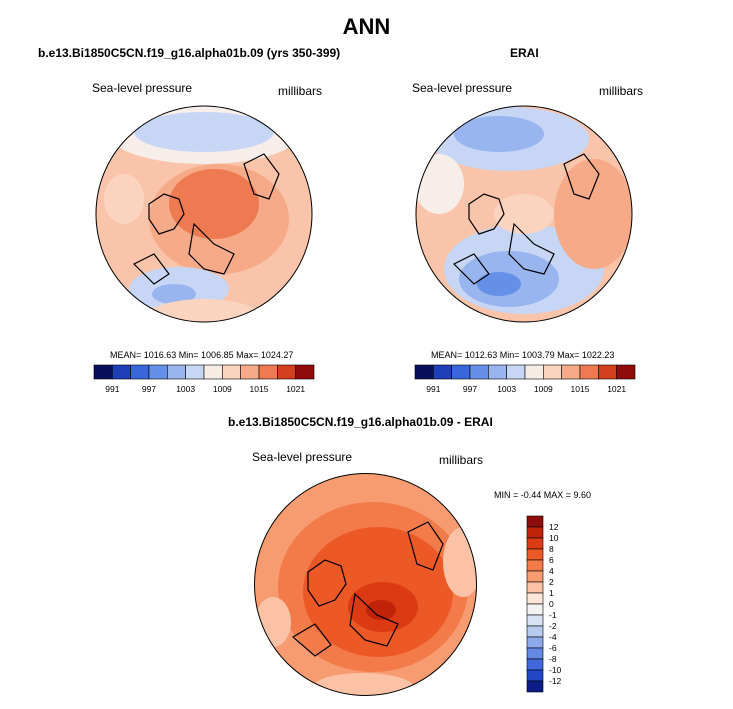  Describe the element at coordinates (365, 584) in the screenshot. I see `panel3-polar-map` at that location.